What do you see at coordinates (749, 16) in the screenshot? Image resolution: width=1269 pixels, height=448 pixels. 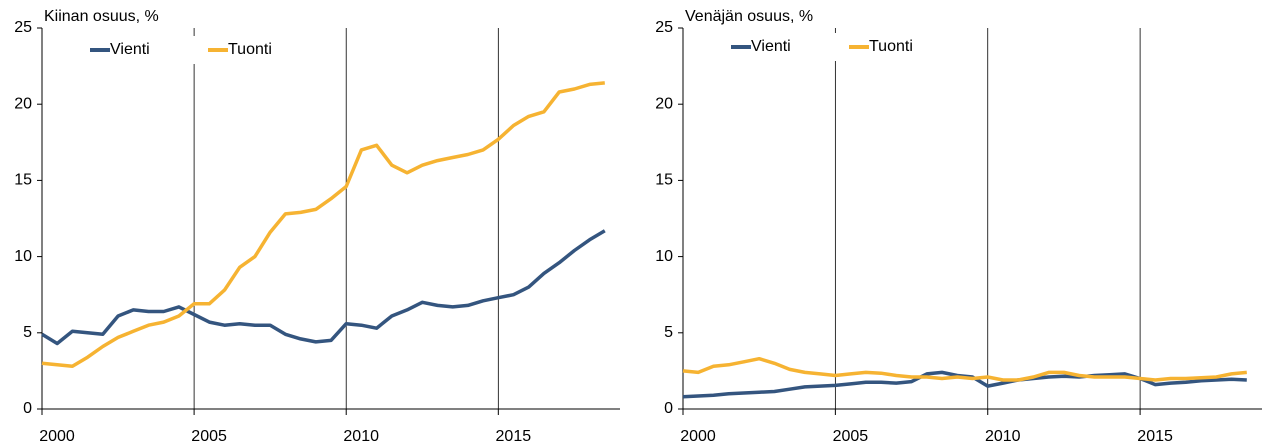 I see `chart-title: Venäjän osuus, %` at bounding box center [749, 16].